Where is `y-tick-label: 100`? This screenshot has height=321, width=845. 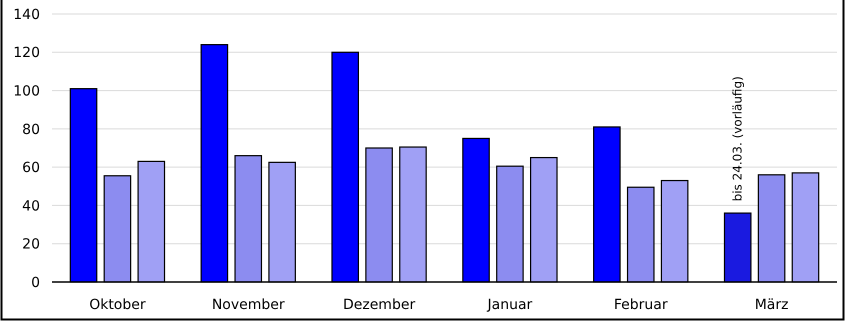 y-tick-label: 100 is located at coordinates (26, 91).